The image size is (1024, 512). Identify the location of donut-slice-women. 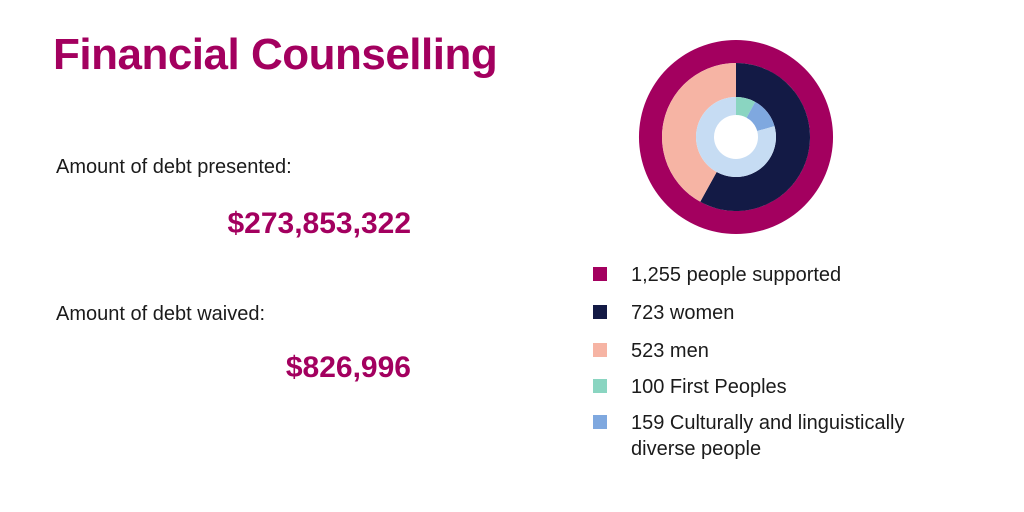
(755, 137).